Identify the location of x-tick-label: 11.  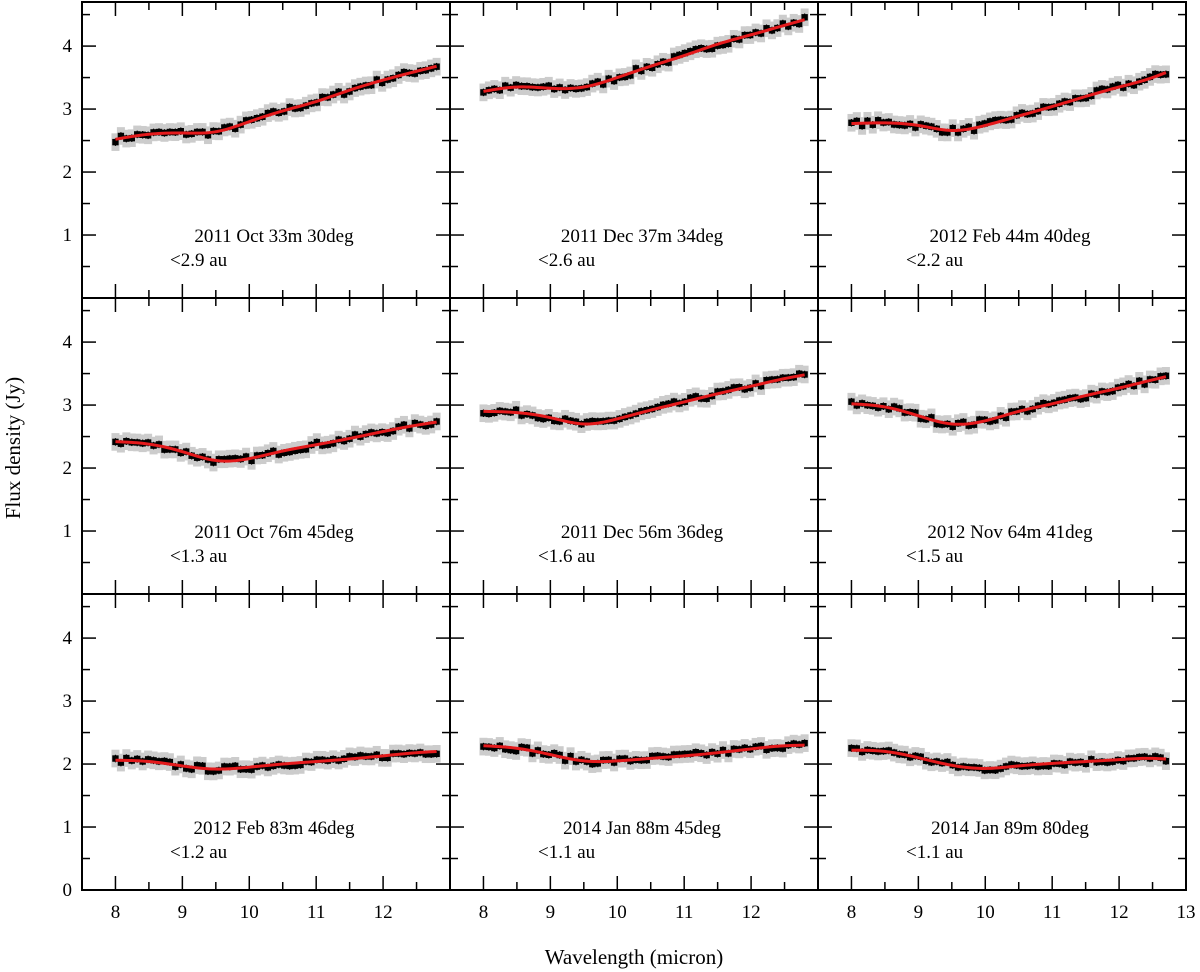
(1052, 912).